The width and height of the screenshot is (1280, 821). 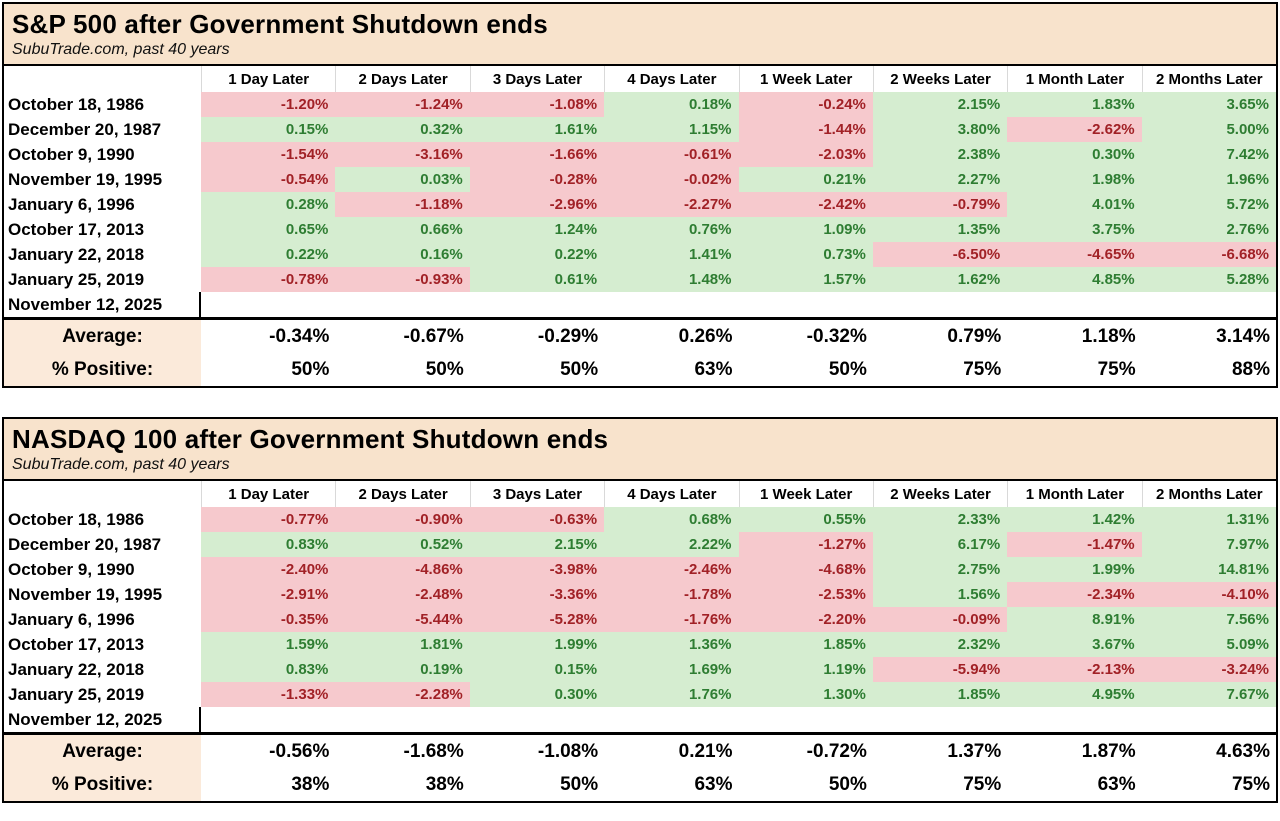 What do you see at coordinates (1208, 229) in the screenshot?
I see `value-cell: 2.76%` at bounding box center [1208, 229].